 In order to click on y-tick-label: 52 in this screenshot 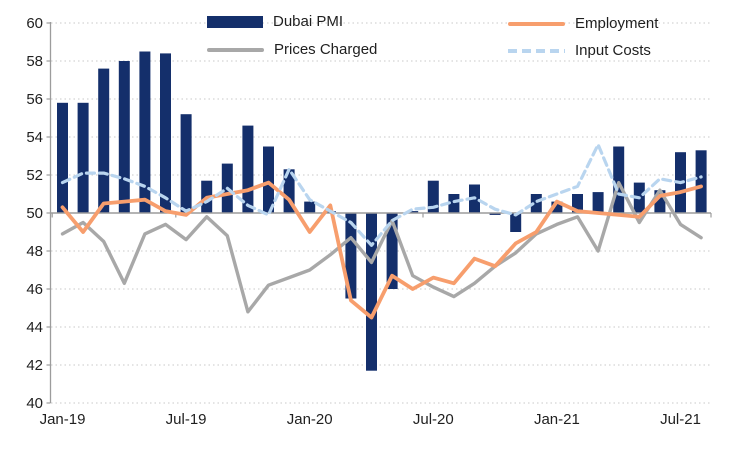, I will do `click(34, 175)`.